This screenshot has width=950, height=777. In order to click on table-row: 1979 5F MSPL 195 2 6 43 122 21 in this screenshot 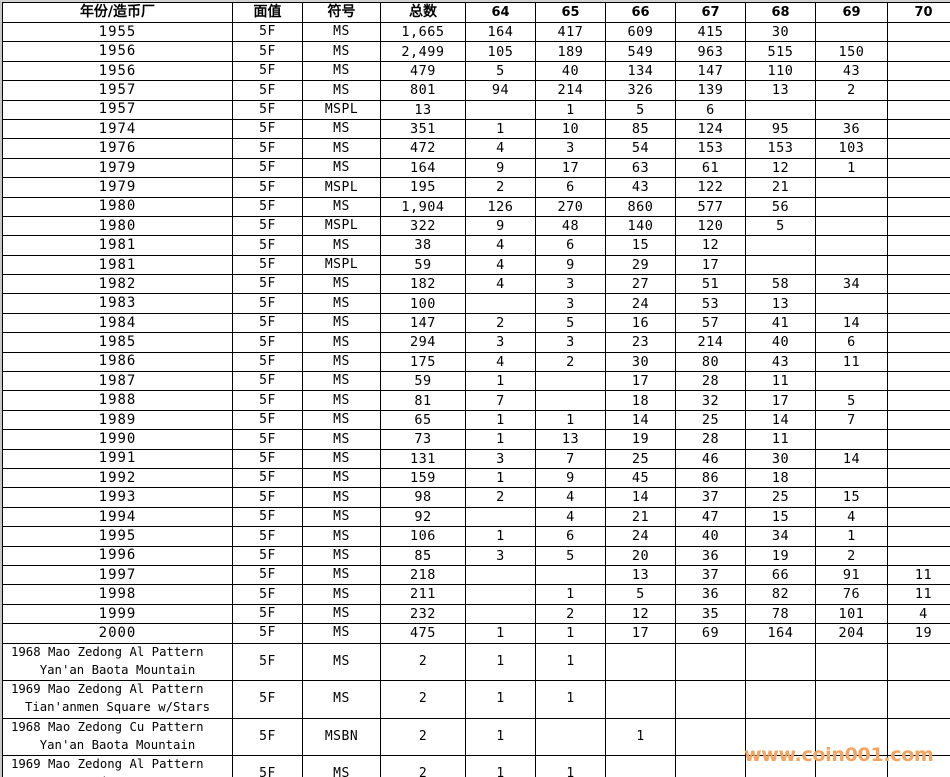, I will do `click(476, 187)`.